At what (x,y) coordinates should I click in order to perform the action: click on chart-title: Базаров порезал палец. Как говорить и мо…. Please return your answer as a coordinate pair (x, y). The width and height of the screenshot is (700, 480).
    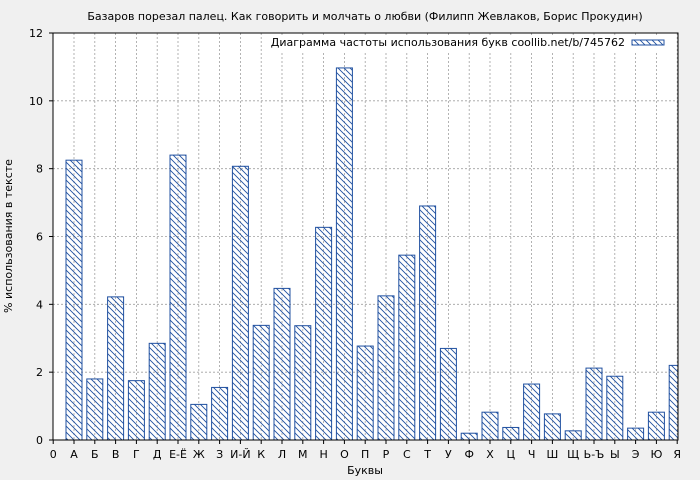
    Looking at the image, I should click on (364, 16).